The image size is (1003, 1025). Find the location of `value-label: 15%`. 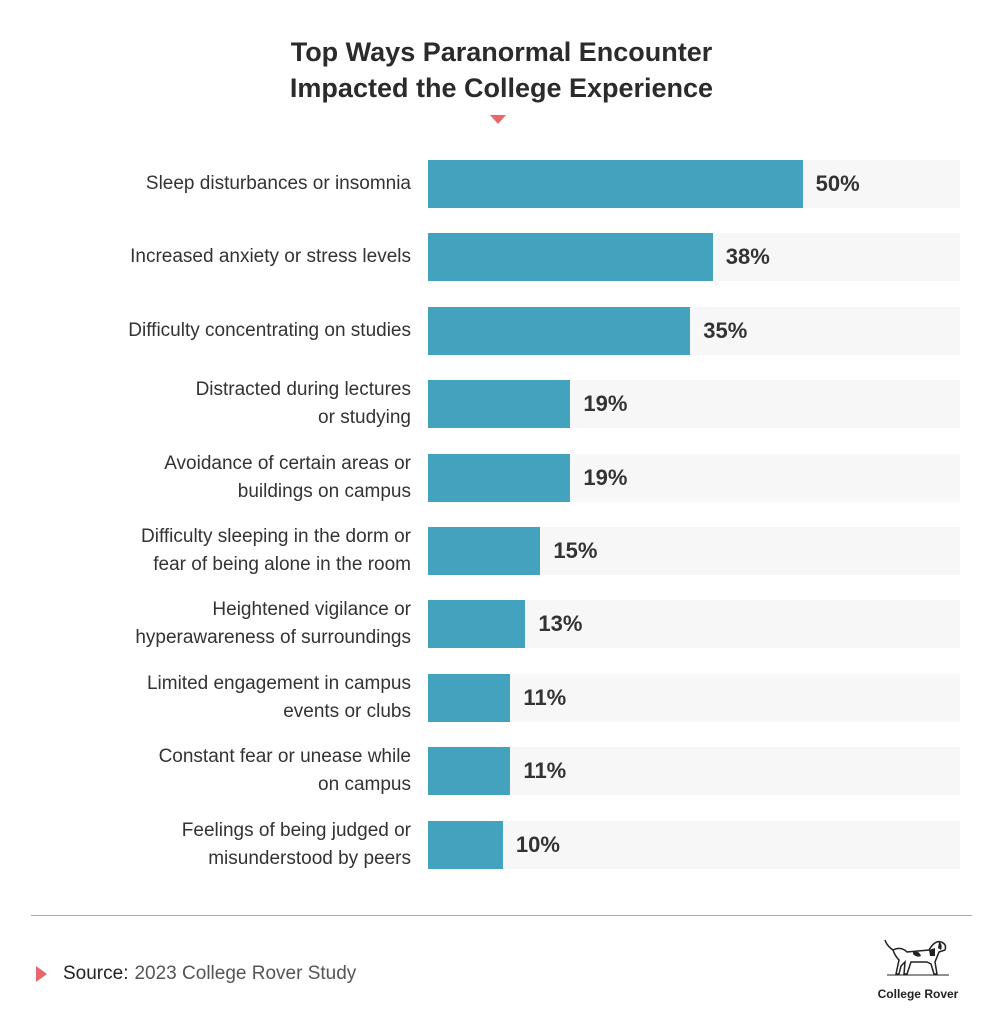

value-label: 15% is located at coordinates (575, 550).